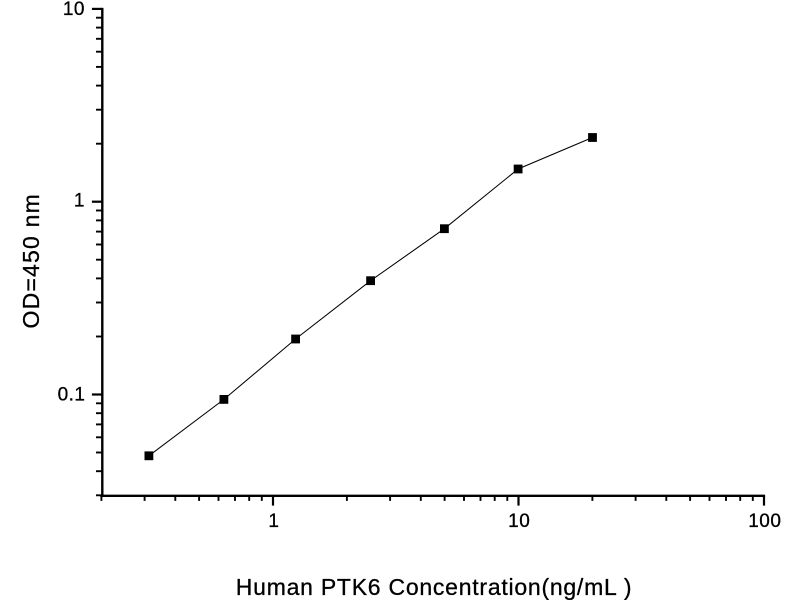 The image size is (800, 600). I want to click on svg-text: OD=450 nm, so click(31, 260).